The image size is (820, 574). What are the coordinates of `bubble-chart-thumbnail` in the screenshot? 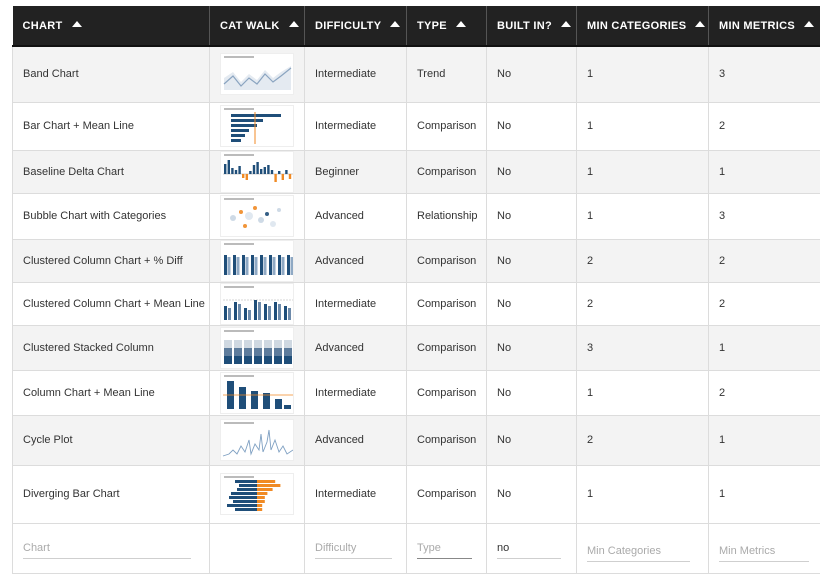 It's located at (257, 216).